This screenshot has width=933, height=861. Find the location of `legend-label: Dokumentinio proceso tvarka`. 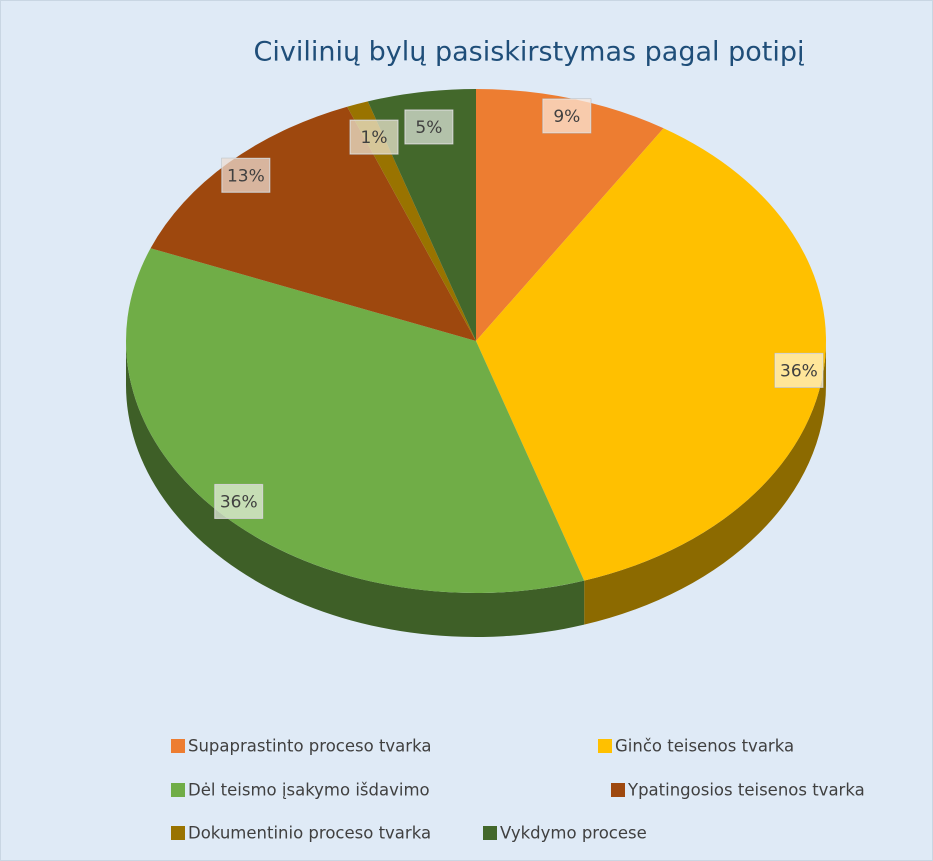

legend-label: Dokumentinio proceso tvarka is located at coordinates (309, 833).